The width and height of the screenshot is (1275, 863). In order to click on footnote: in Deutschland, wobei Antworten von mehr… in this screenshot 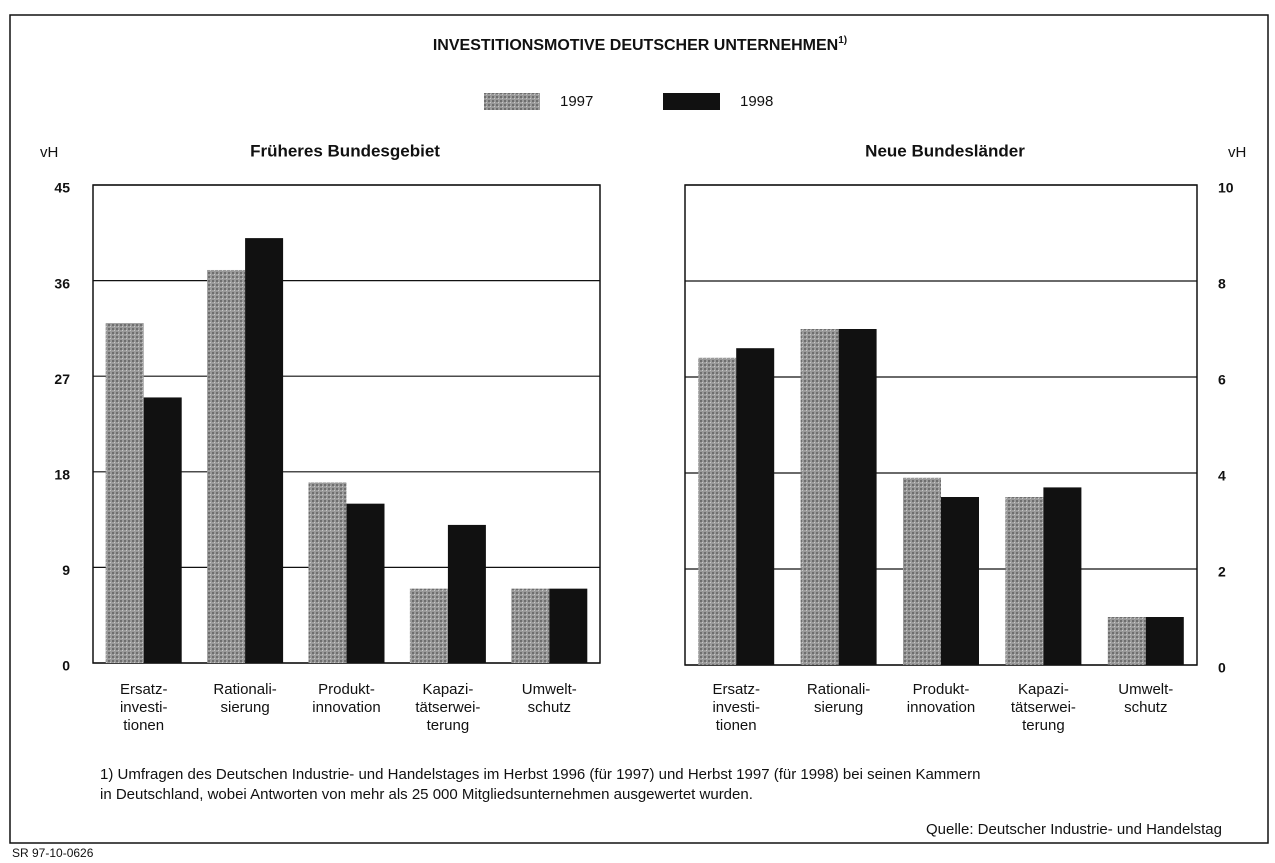, I will do `click(426, 794)`.